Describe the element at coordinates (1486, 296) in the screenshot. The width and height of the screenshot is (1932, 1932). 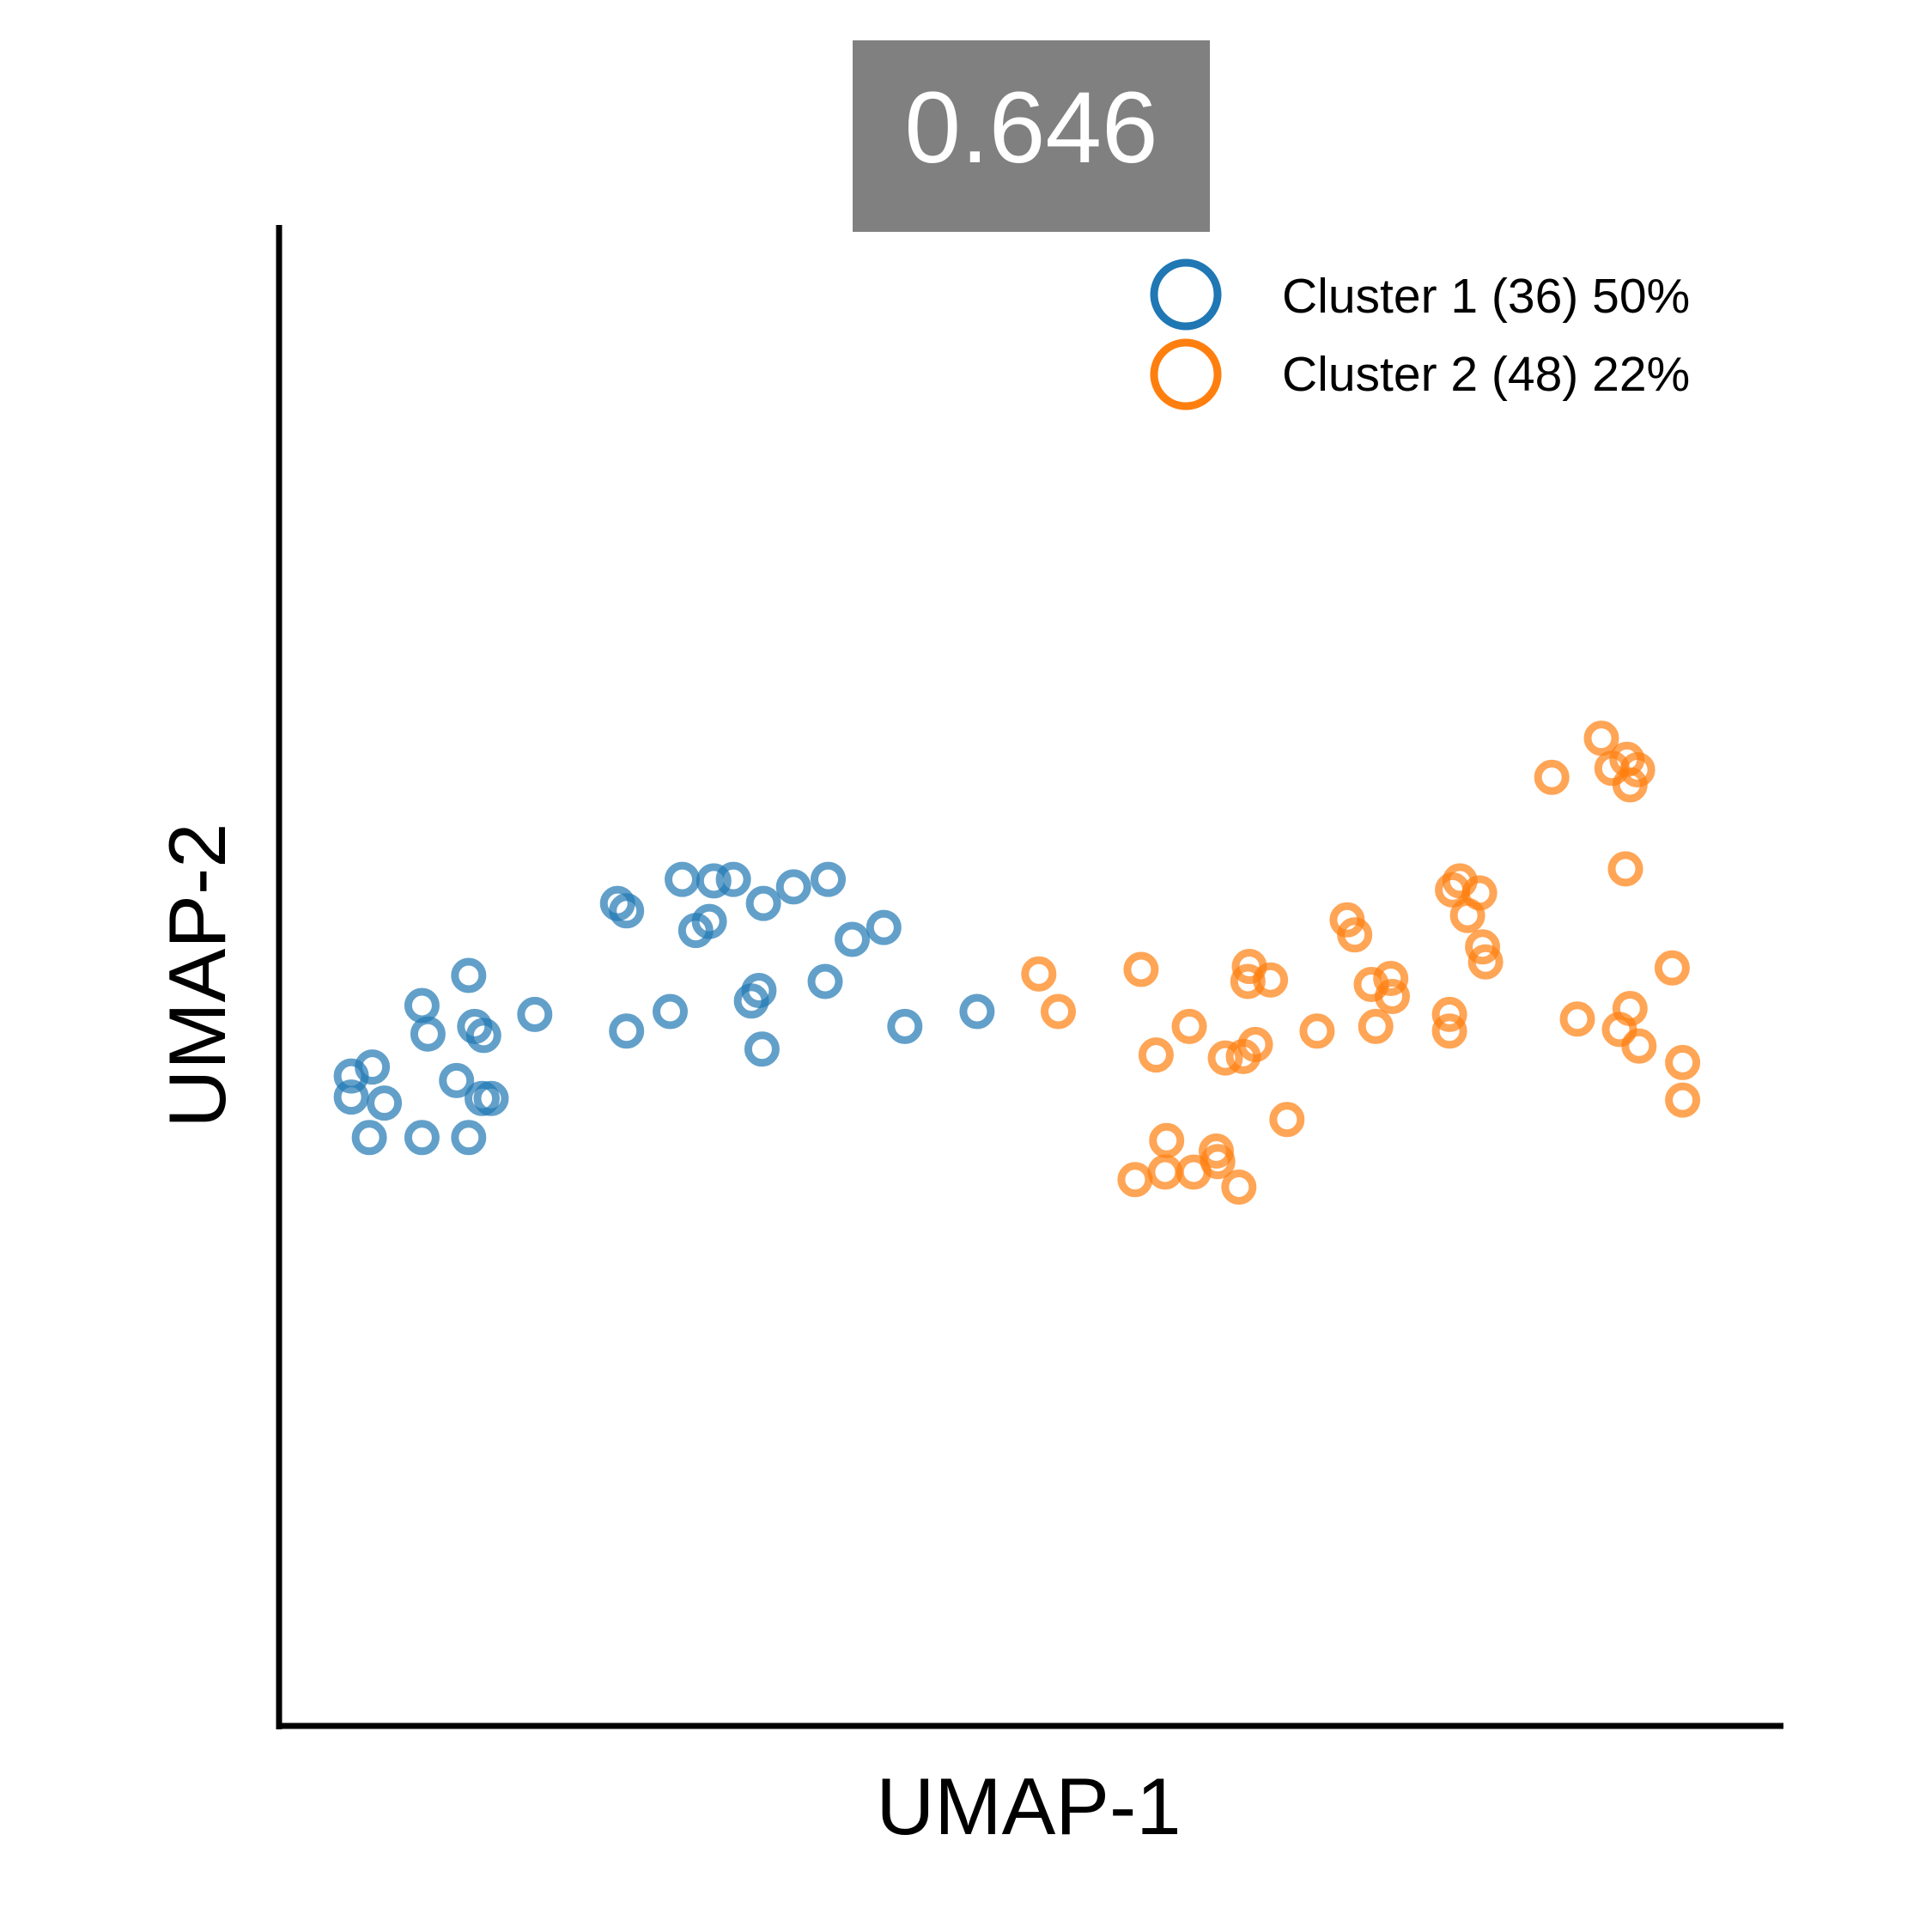
I see `legend-label-cluster-1: Cluster 1 (36) 50%` at that location.